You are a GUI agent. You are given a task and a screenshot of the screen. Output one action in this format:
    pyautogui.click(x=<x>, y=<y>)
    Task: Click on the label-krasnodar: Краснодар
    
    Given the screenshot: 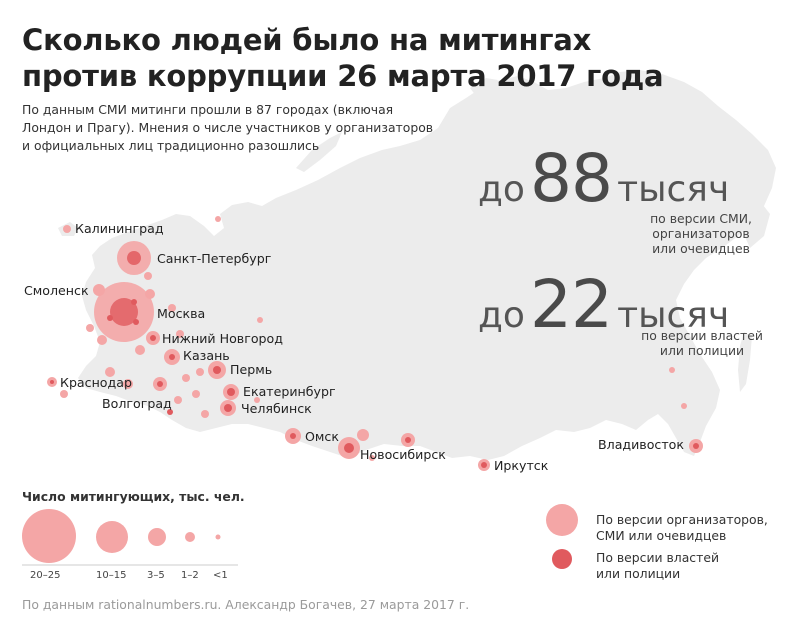 What is the action you would take?
    pyautogui.click(x=96, y=382)
    